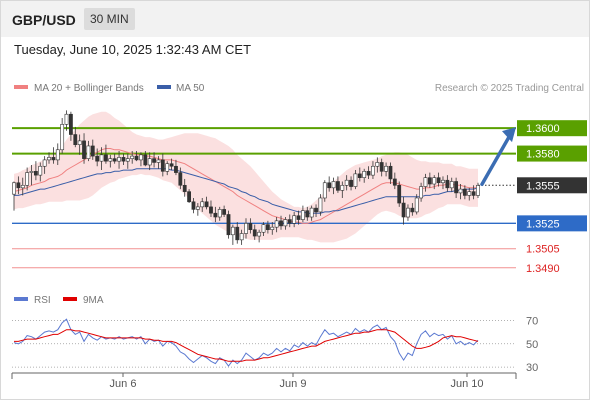 Image resolution: width=590 pixels, height=400 pixels. I want to click on rsi-tick-50: 50, so click(532, 345).